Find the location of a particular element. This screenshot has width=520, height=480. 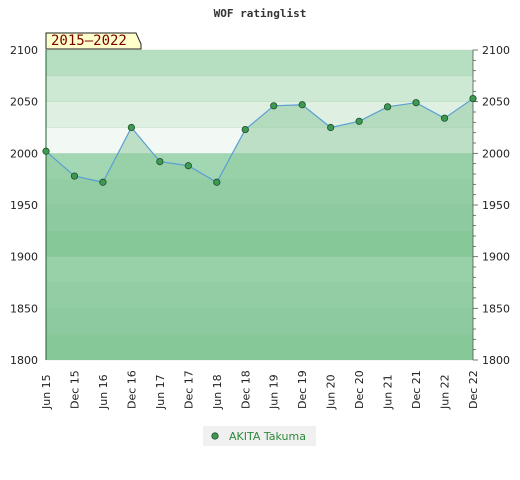

y-axis-left: 1800 1850 1900 1950 2000 2050 2100 is located at coordinates (24, 205).